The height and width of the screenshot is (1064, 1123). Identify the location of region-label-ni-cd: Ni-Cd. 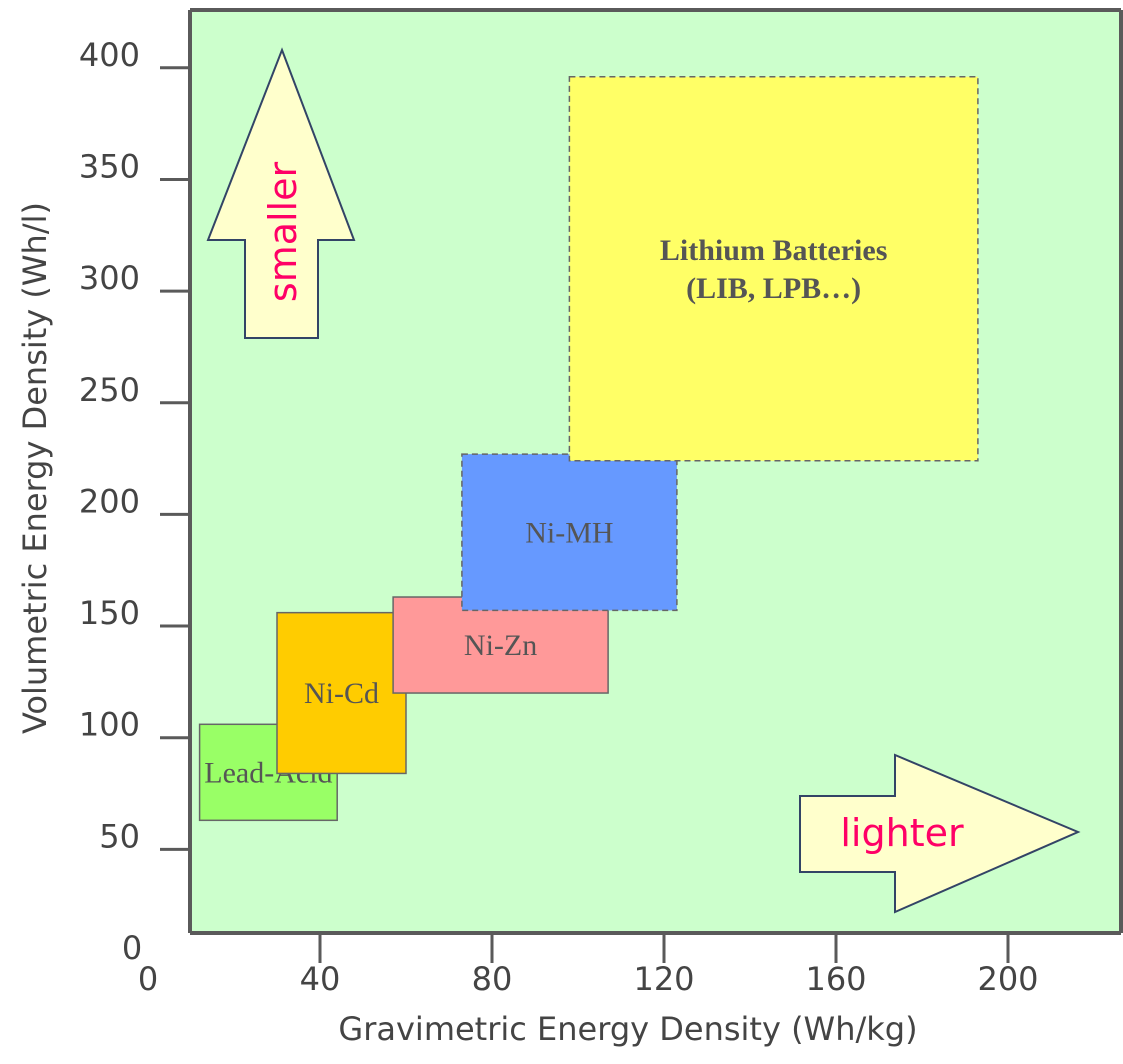
(341, 693).